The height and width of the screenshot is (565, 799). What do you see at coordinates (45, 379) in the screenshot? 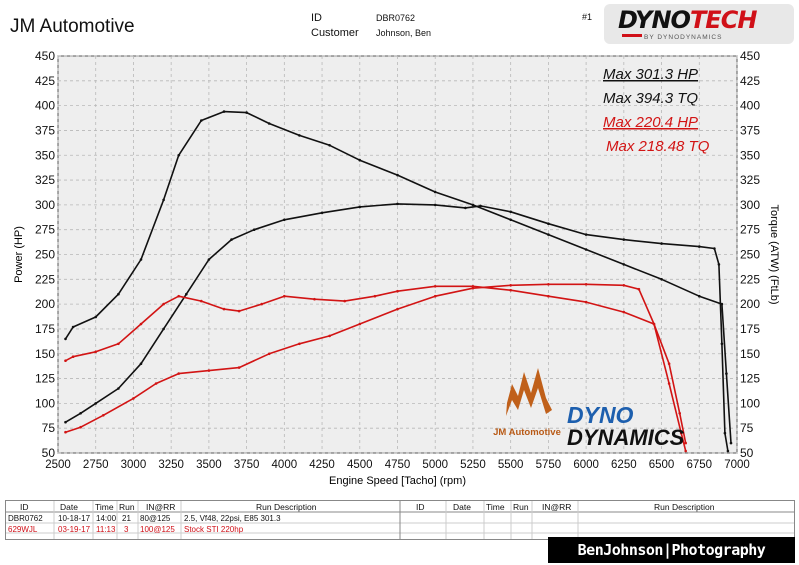
I see `y-tick-label-left: 125` at bounding box center [45, 379].